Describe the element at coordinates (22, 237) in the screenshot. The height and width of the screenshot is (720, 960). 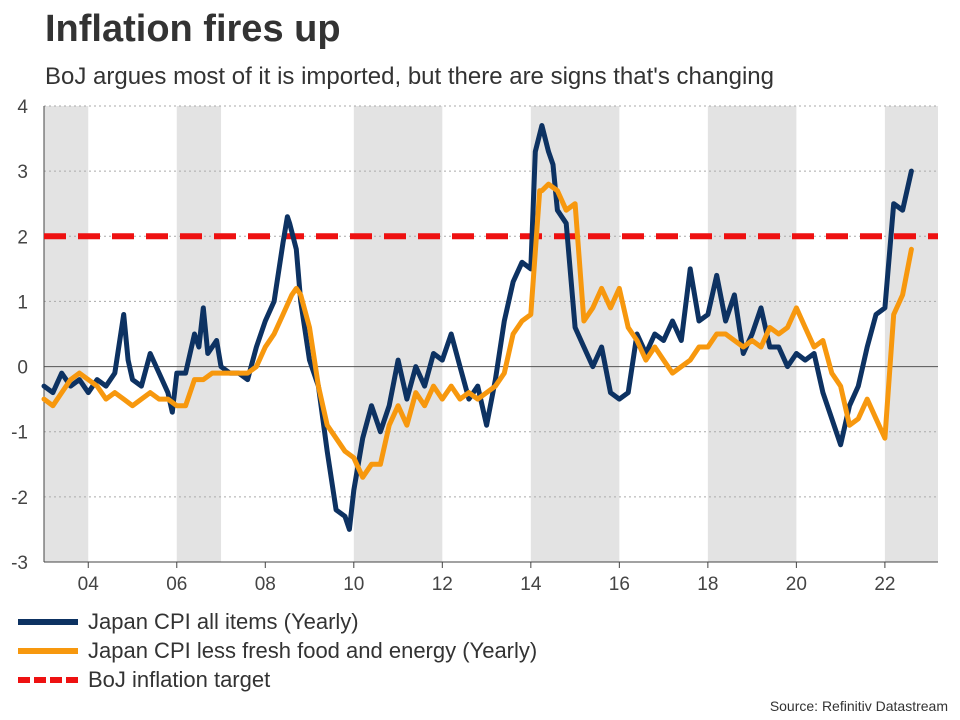
I see `y-tick-label: 2` at that location.